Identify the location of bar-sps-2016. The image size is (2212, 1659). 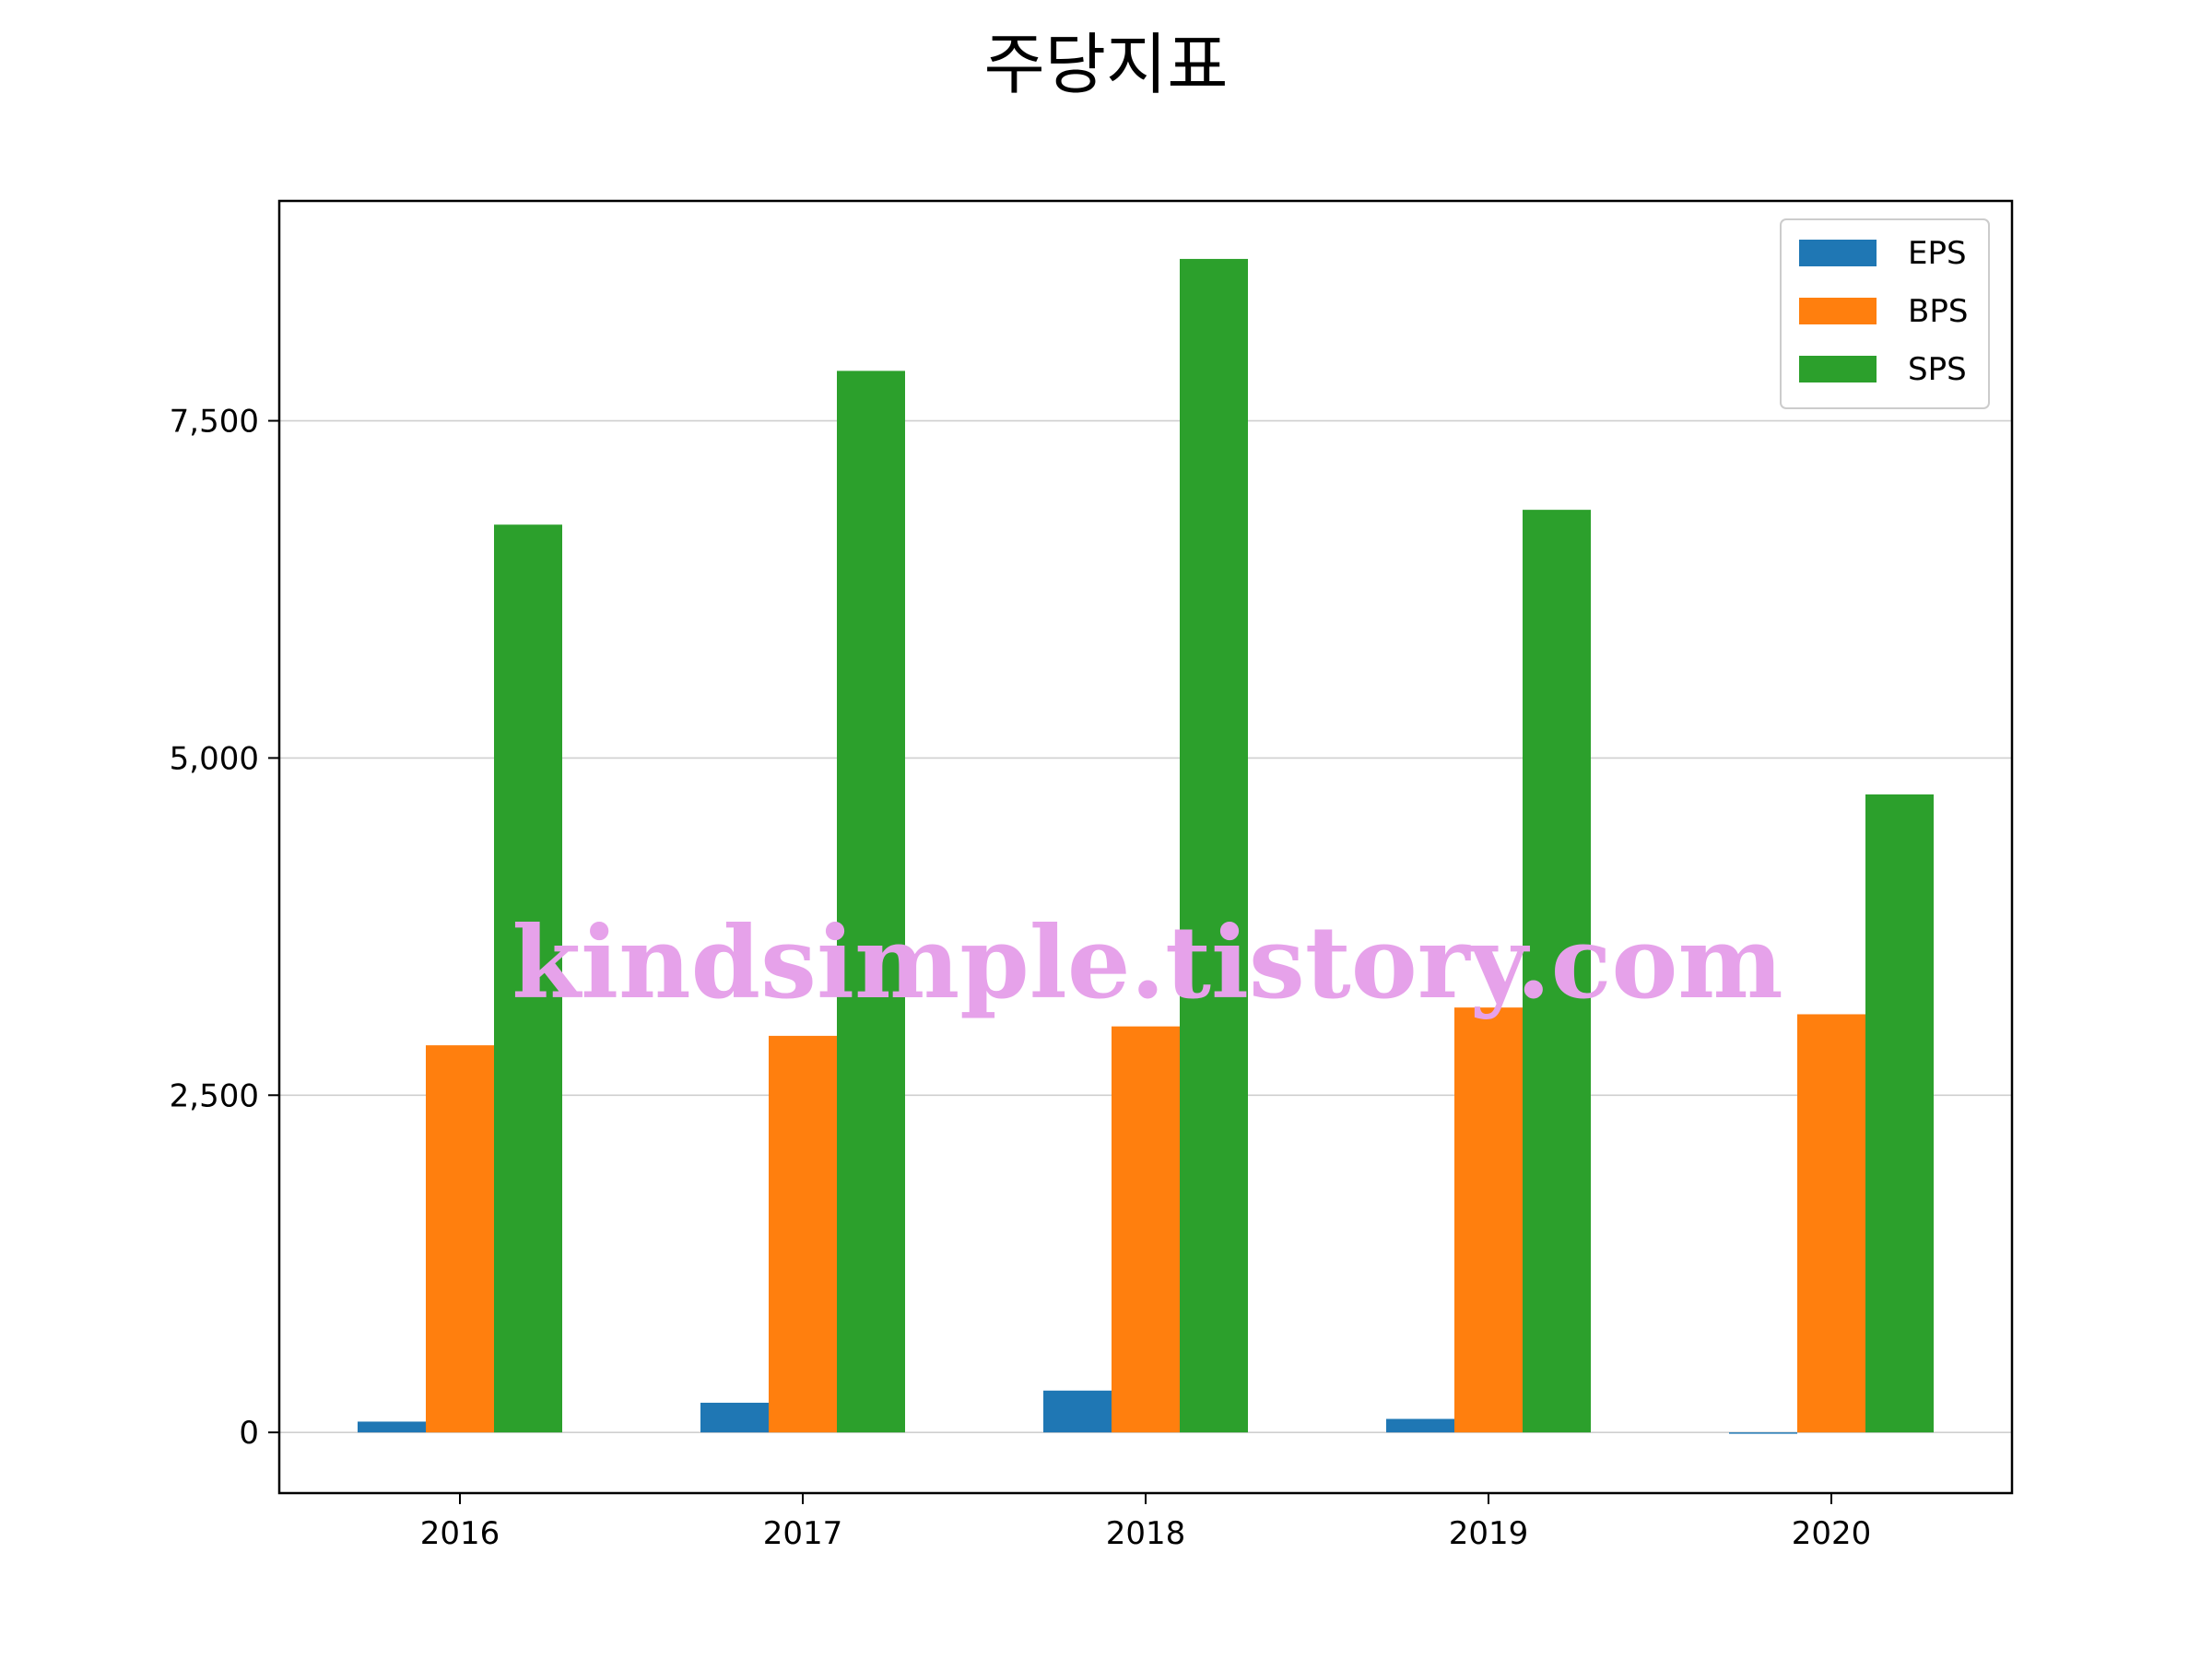
(528, 978).